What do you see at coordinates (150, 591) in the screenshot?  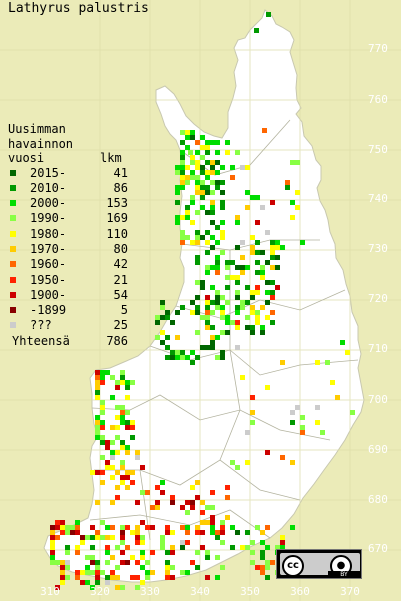 I see `x-tick-label: 330` at bounding box center [150, 591].